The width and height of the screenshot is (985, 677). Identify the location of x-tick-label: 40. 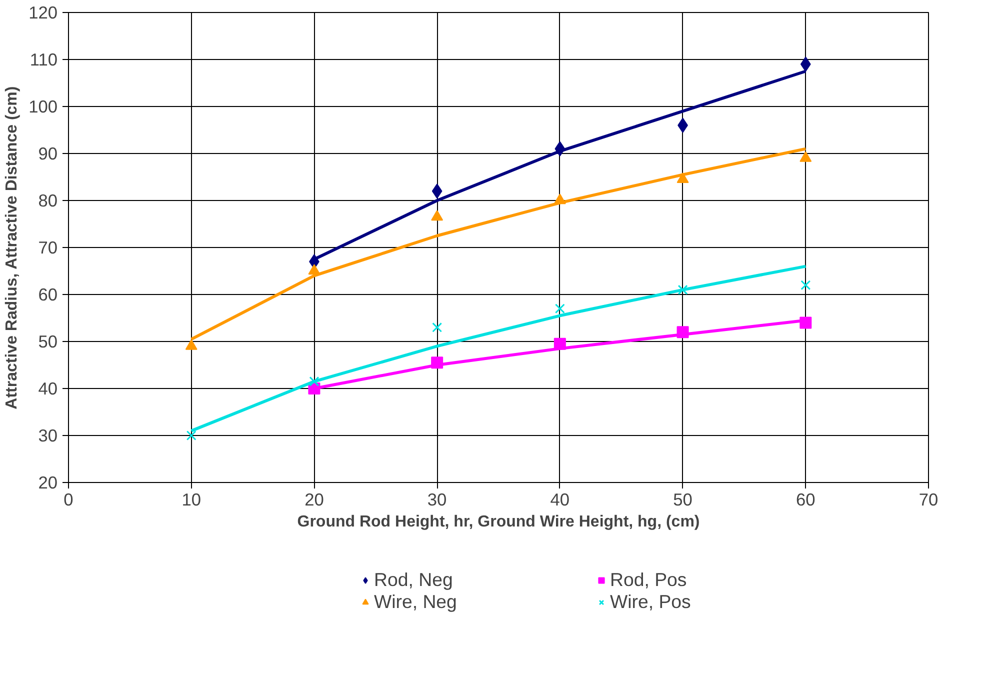
(560, 500).